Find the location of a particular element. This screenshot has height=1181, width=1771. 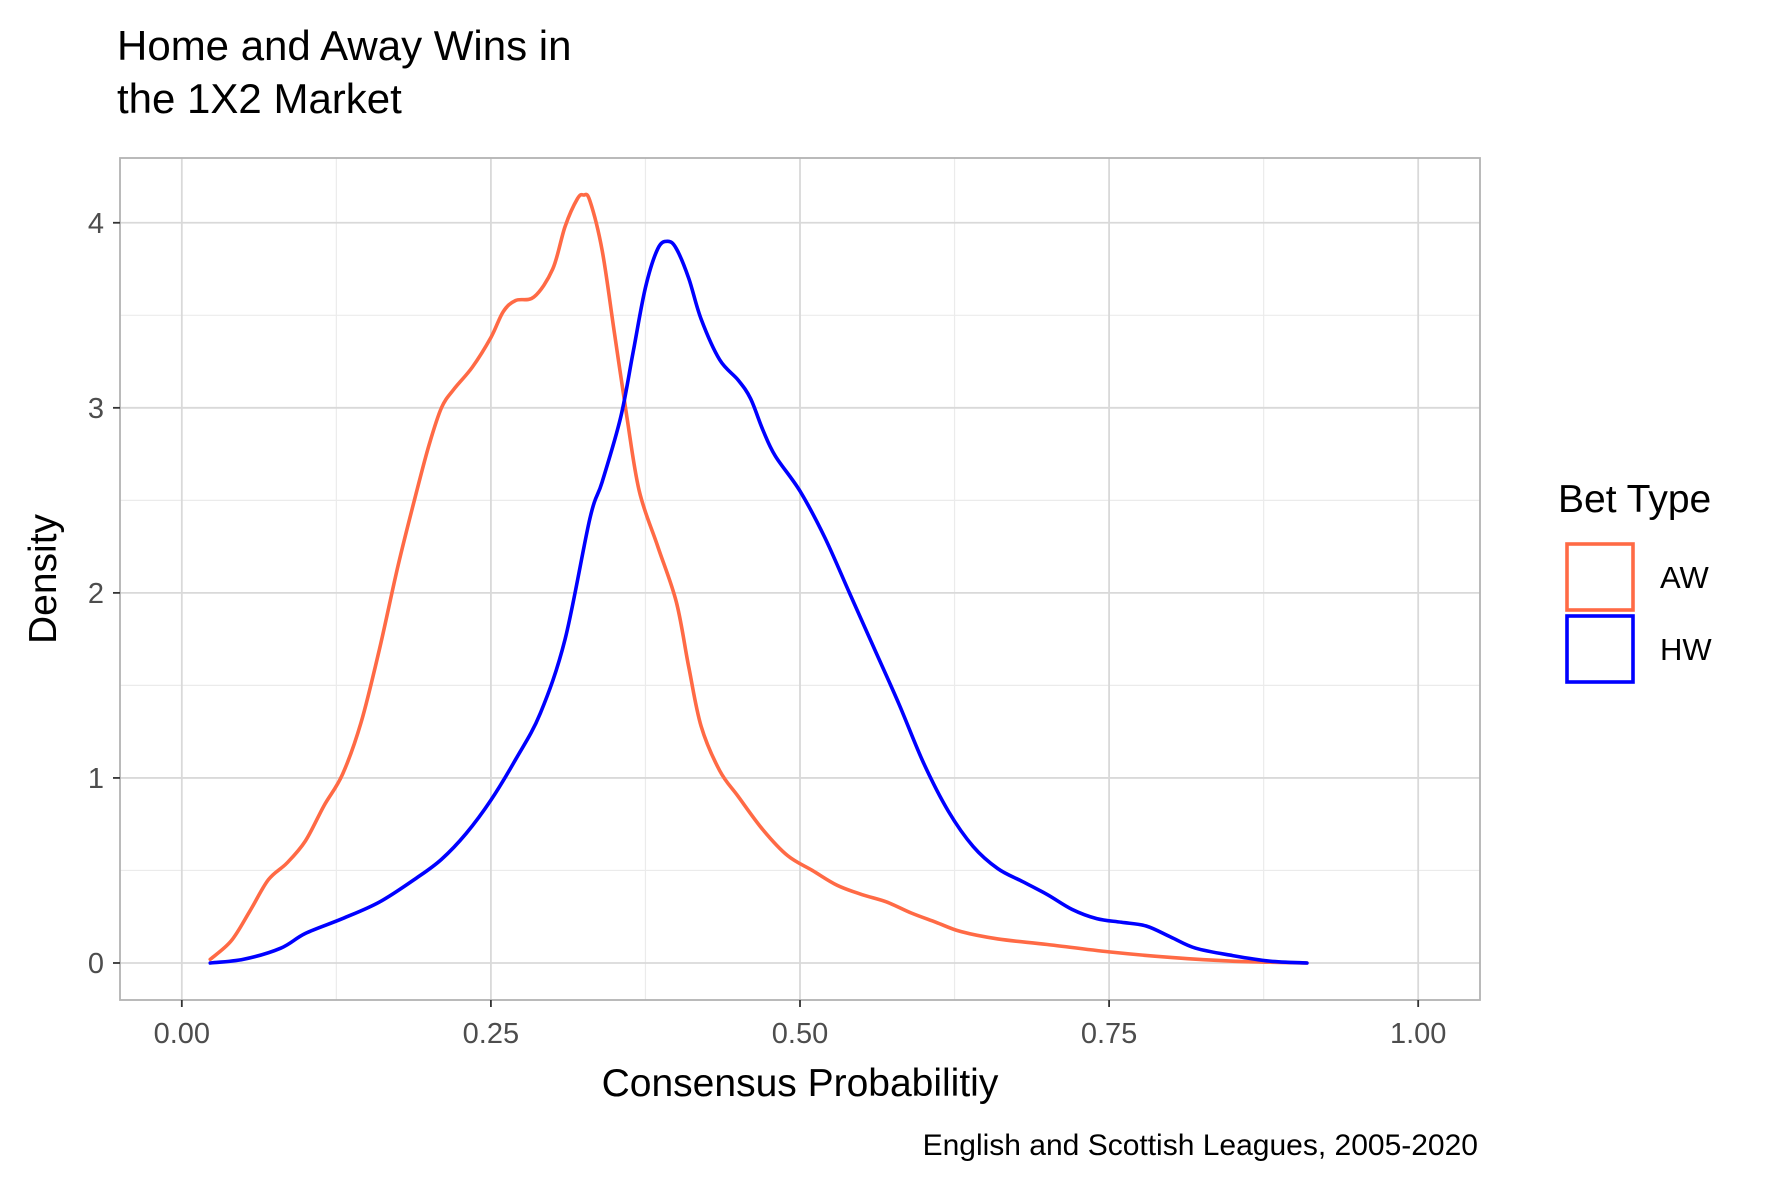

legend-key-hw is located at coordinates (1600, 649).